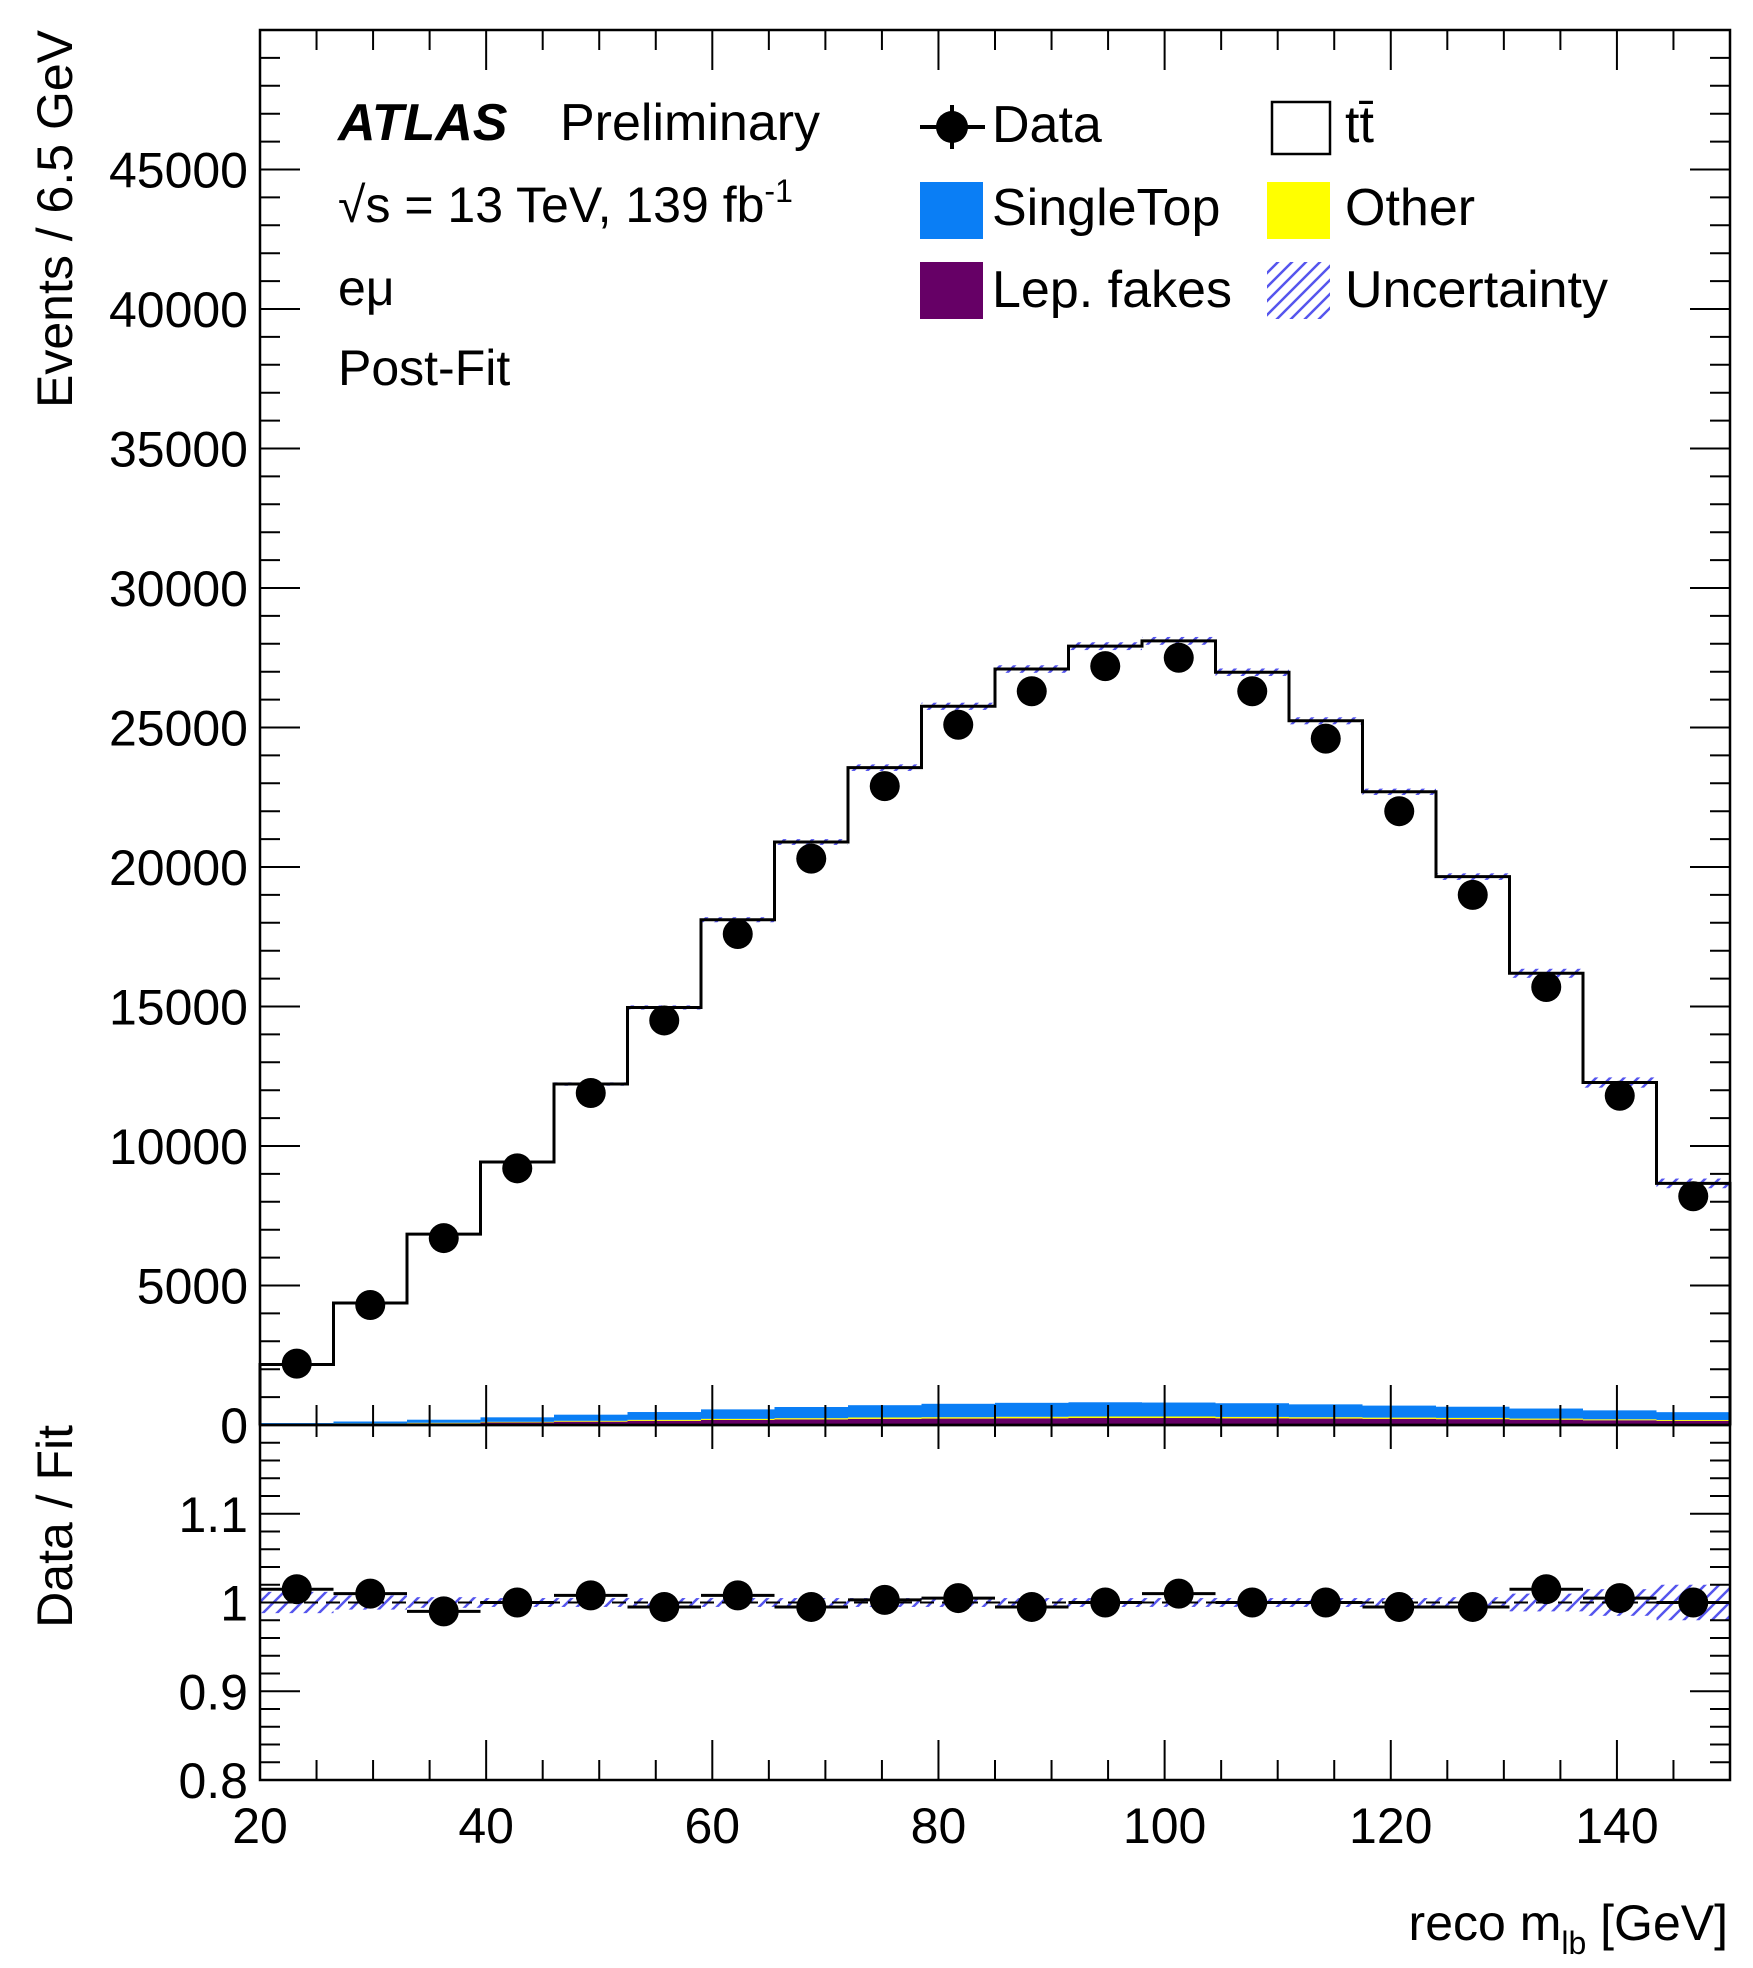  I want to click on ratio-y-axis-label: Data / Fit, so click(55, 1526).